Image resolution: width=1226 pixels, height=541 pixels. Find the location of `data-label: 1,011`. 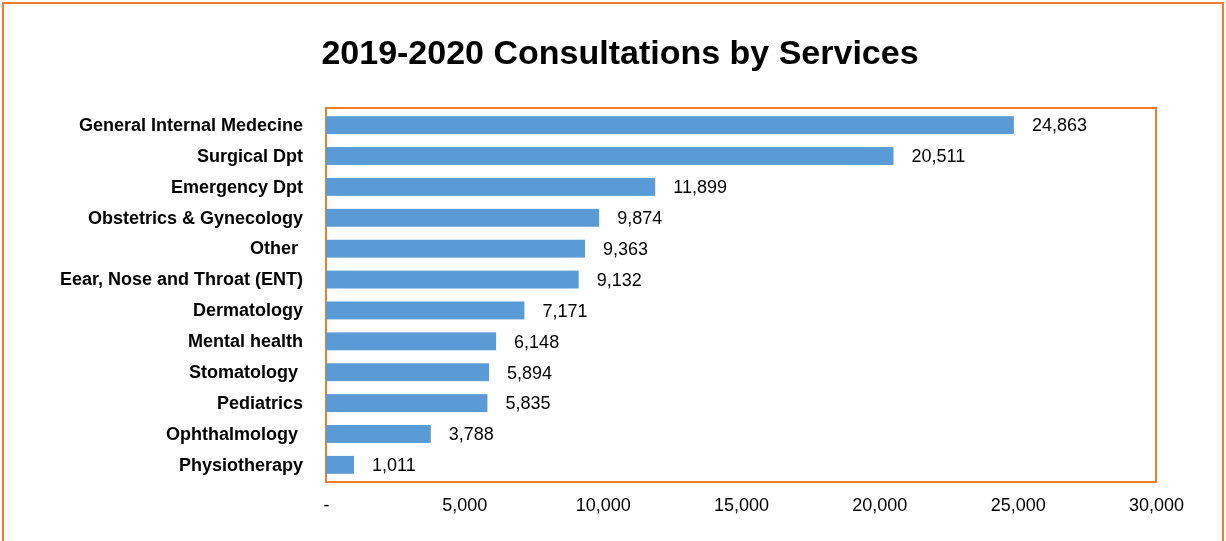

data-label: 1,011 is located at coordinates (393, 465).